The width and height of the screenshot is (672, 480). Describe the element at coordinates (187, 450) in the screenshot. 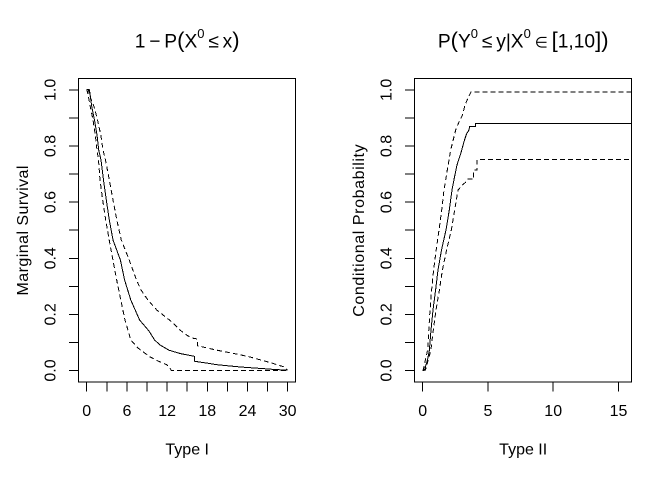

I see `svg-text: Type I` at that location.